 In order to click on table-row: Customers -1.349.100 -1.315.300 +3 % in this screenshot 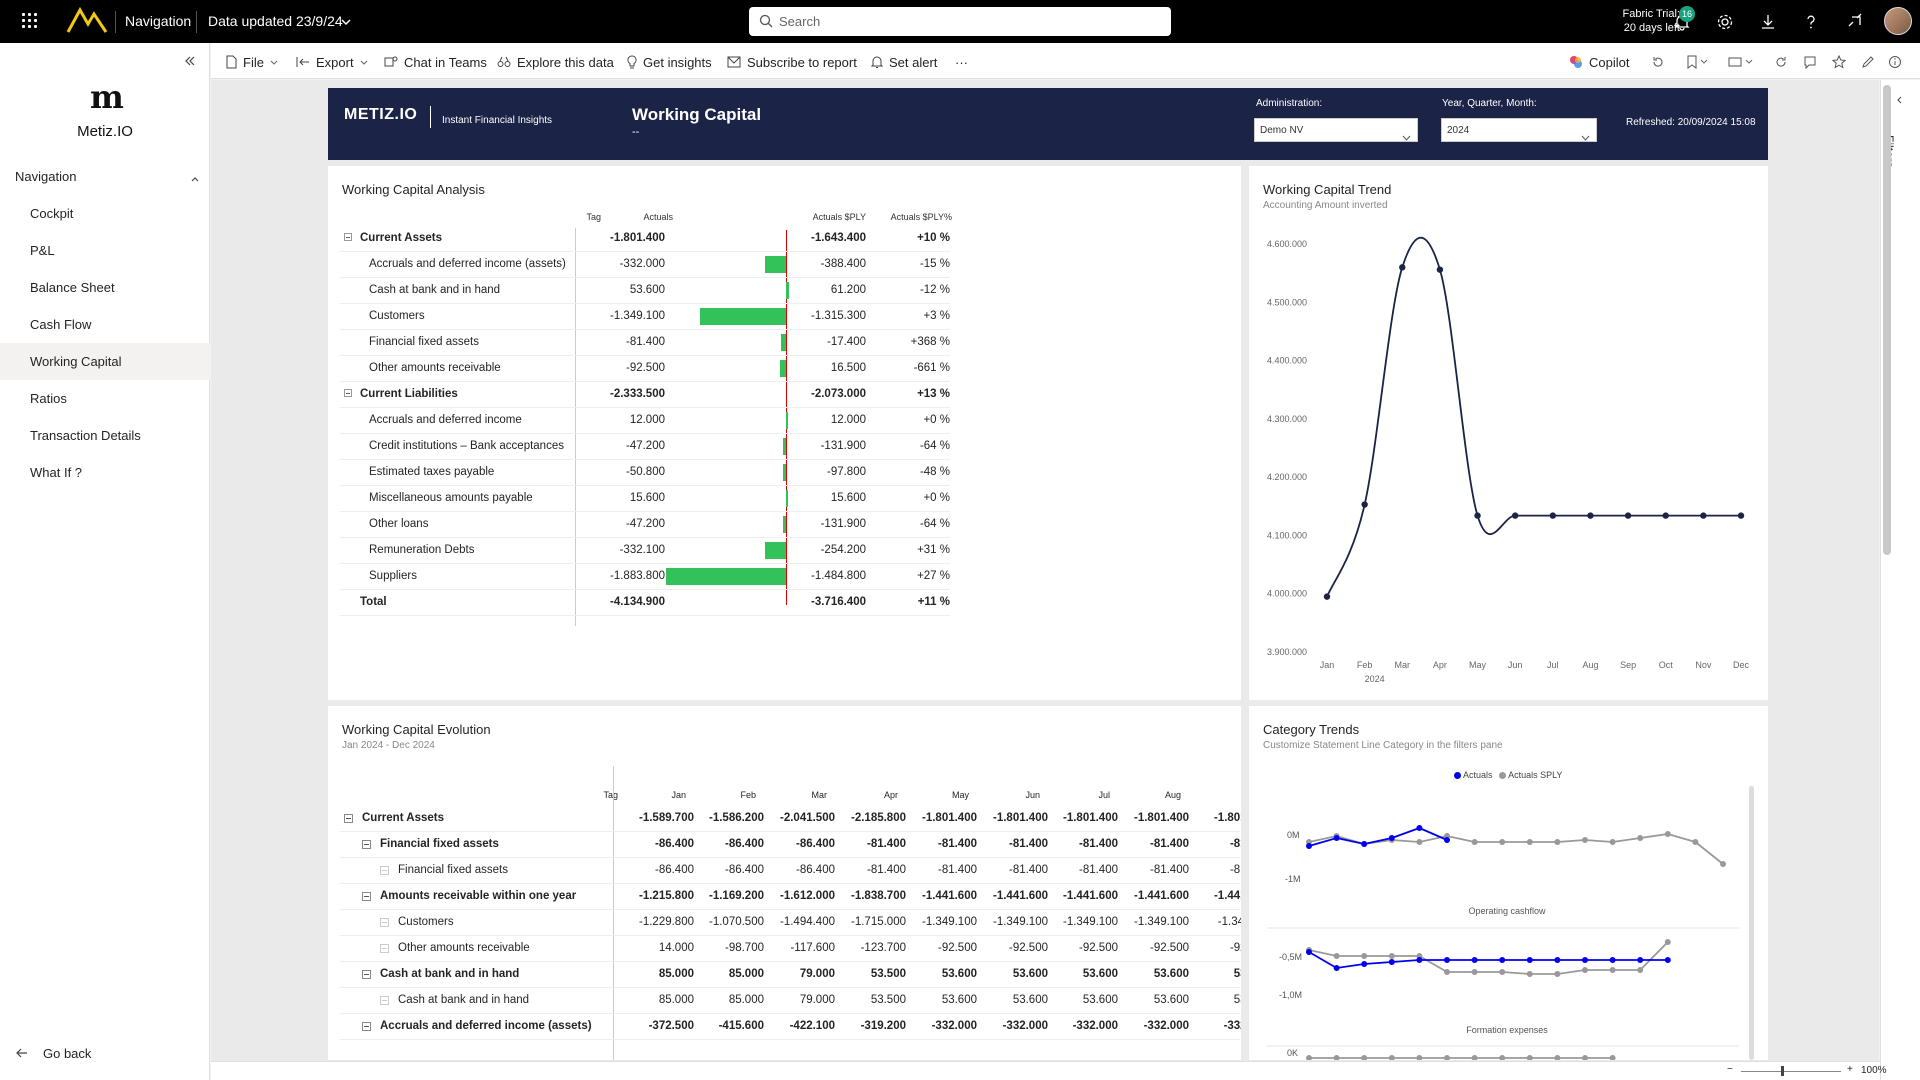, I will do `click(645, 317)`.